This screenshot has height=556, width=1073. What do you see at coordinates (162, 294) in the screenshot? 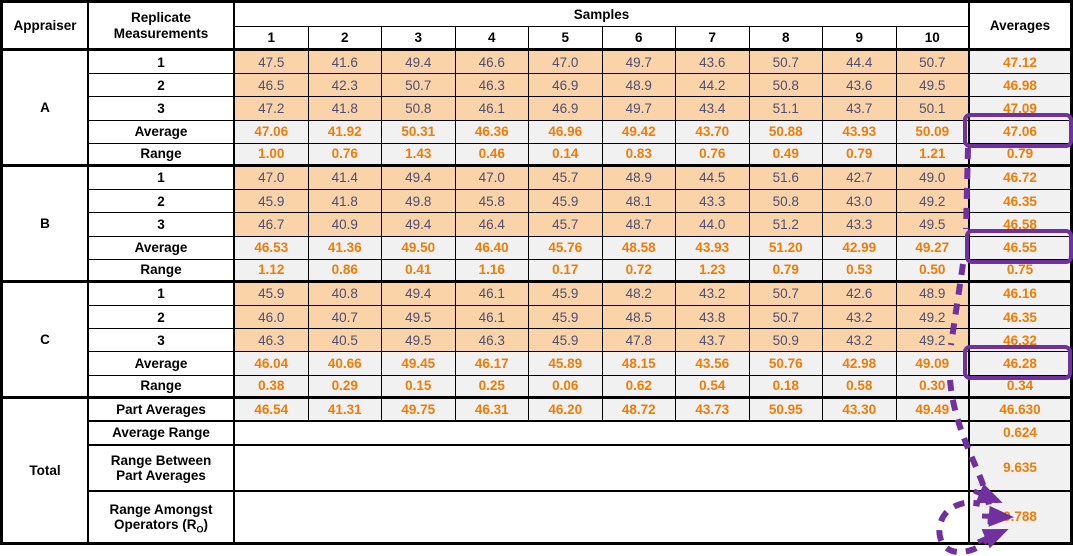
I see `measurement-row-label: 1` at bounding box center [162, 294].